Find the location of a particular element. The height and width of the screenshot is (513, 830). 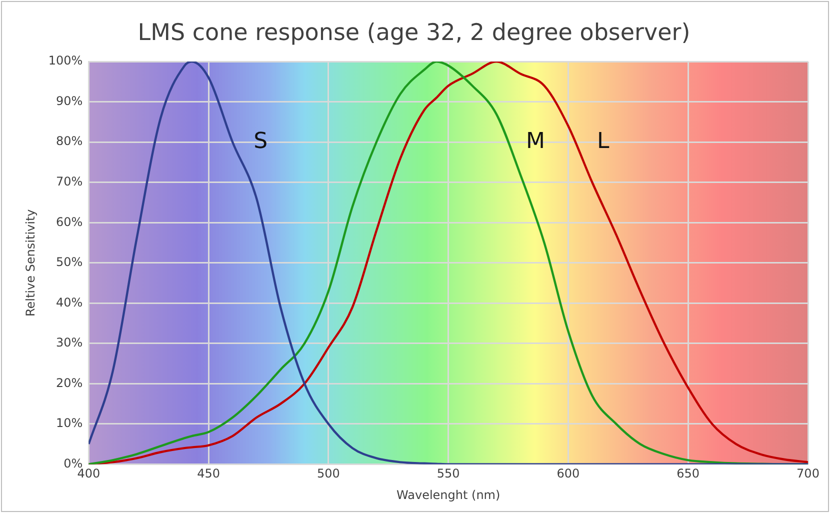

x-axis-title: Wavelenght (nm) is located at coordinates (448, 495).